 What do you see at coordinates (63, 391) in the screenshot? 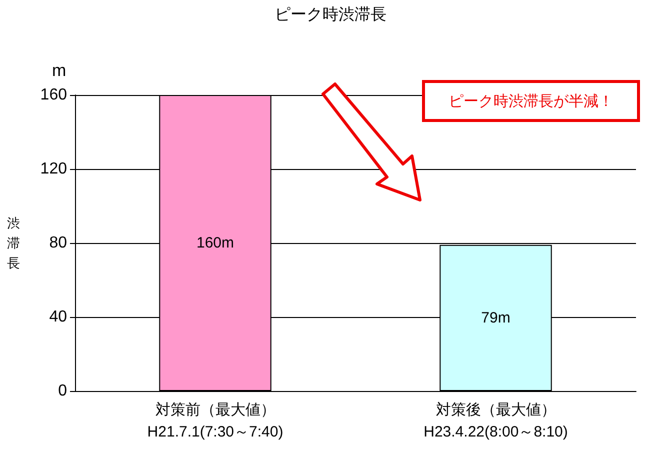
I see `y-tick-label: 0` at bounding box center [63, 391].